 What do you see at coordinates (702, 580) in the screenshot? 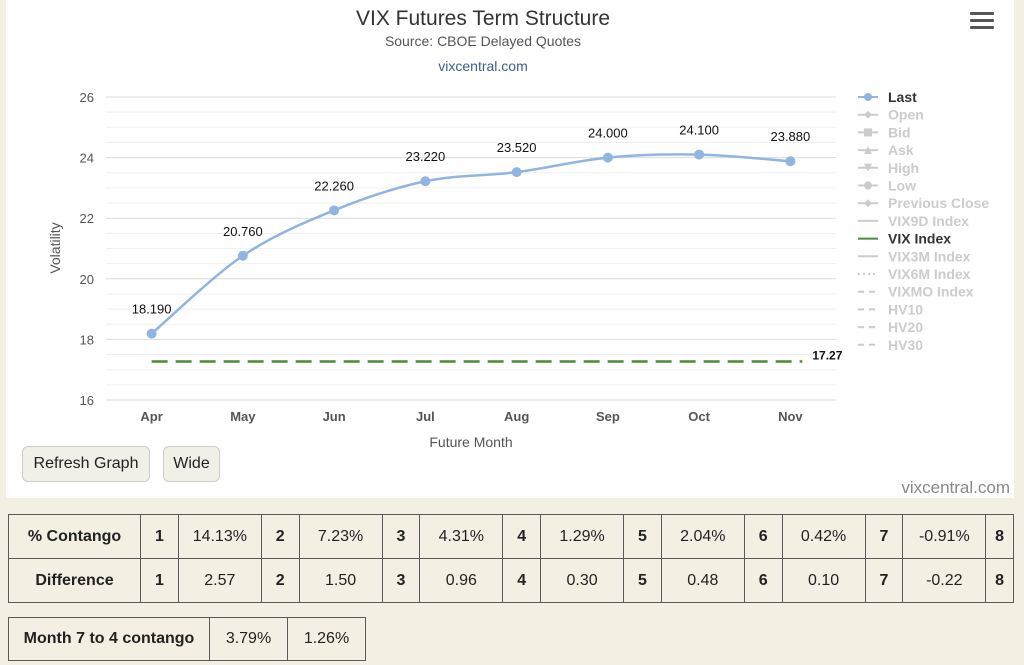
I see `value-cell: 0.48` at bounding box center [702, 580].